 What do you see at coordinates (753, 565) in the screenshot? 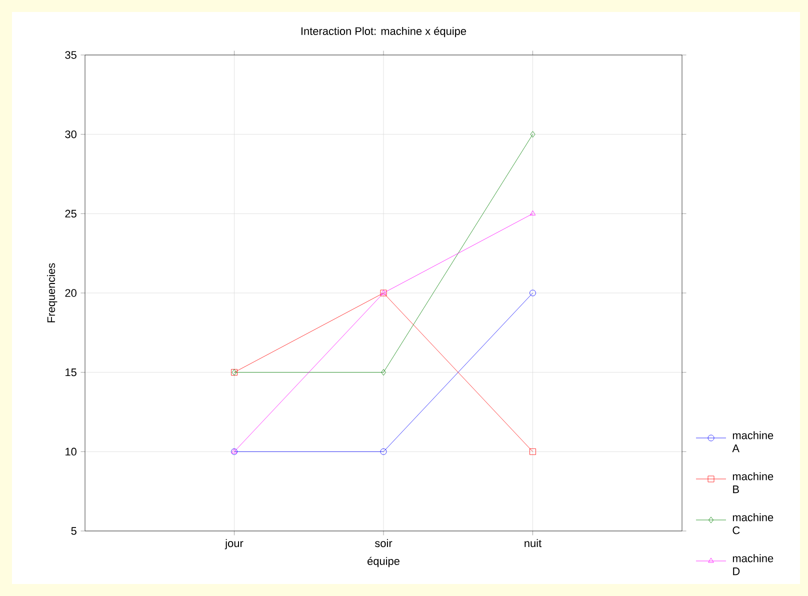
I see `legend-label: machine D` at bounding box center [753, 565].